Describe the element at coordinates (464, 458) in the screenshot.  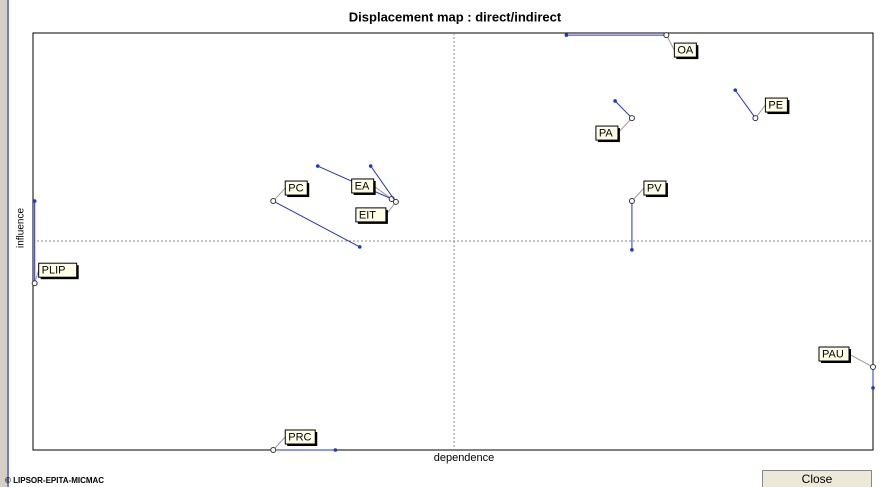
I see `x-axis-label: dependence` at that location.